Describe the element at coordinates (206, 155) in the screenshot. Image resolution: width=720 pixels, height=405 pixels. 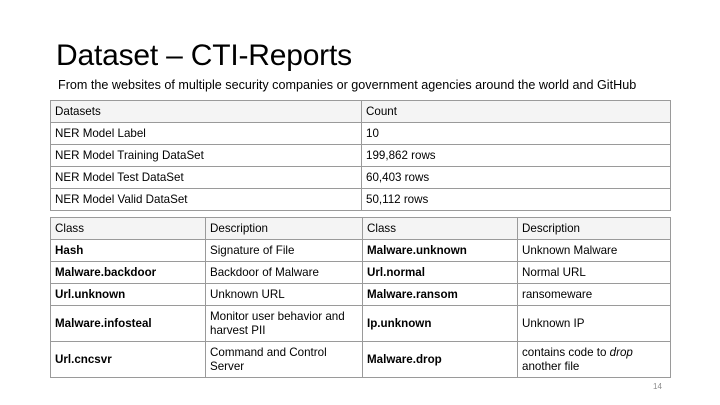
I see `dataset-name-cell: NER Model Training DataSet` at that location.